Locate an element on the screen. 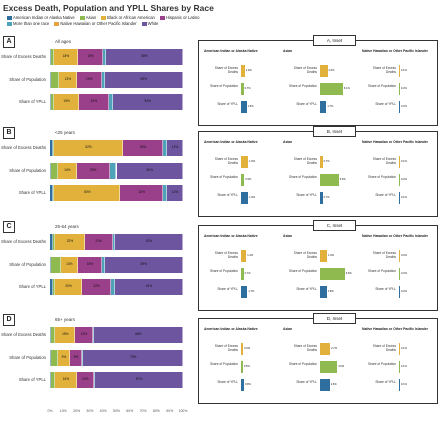 This screenshot has height=422, width=440. inset-data-label: 0.7% is located at coordinates (247, 273).